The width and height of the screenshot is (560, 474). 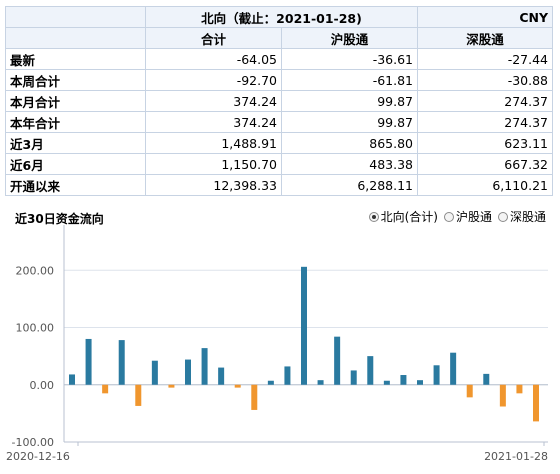 What do you see at coordinates (59, 219) in the screenshot?
I see `chart-title: 近30日资金流向` at bounding box center [59, 219].